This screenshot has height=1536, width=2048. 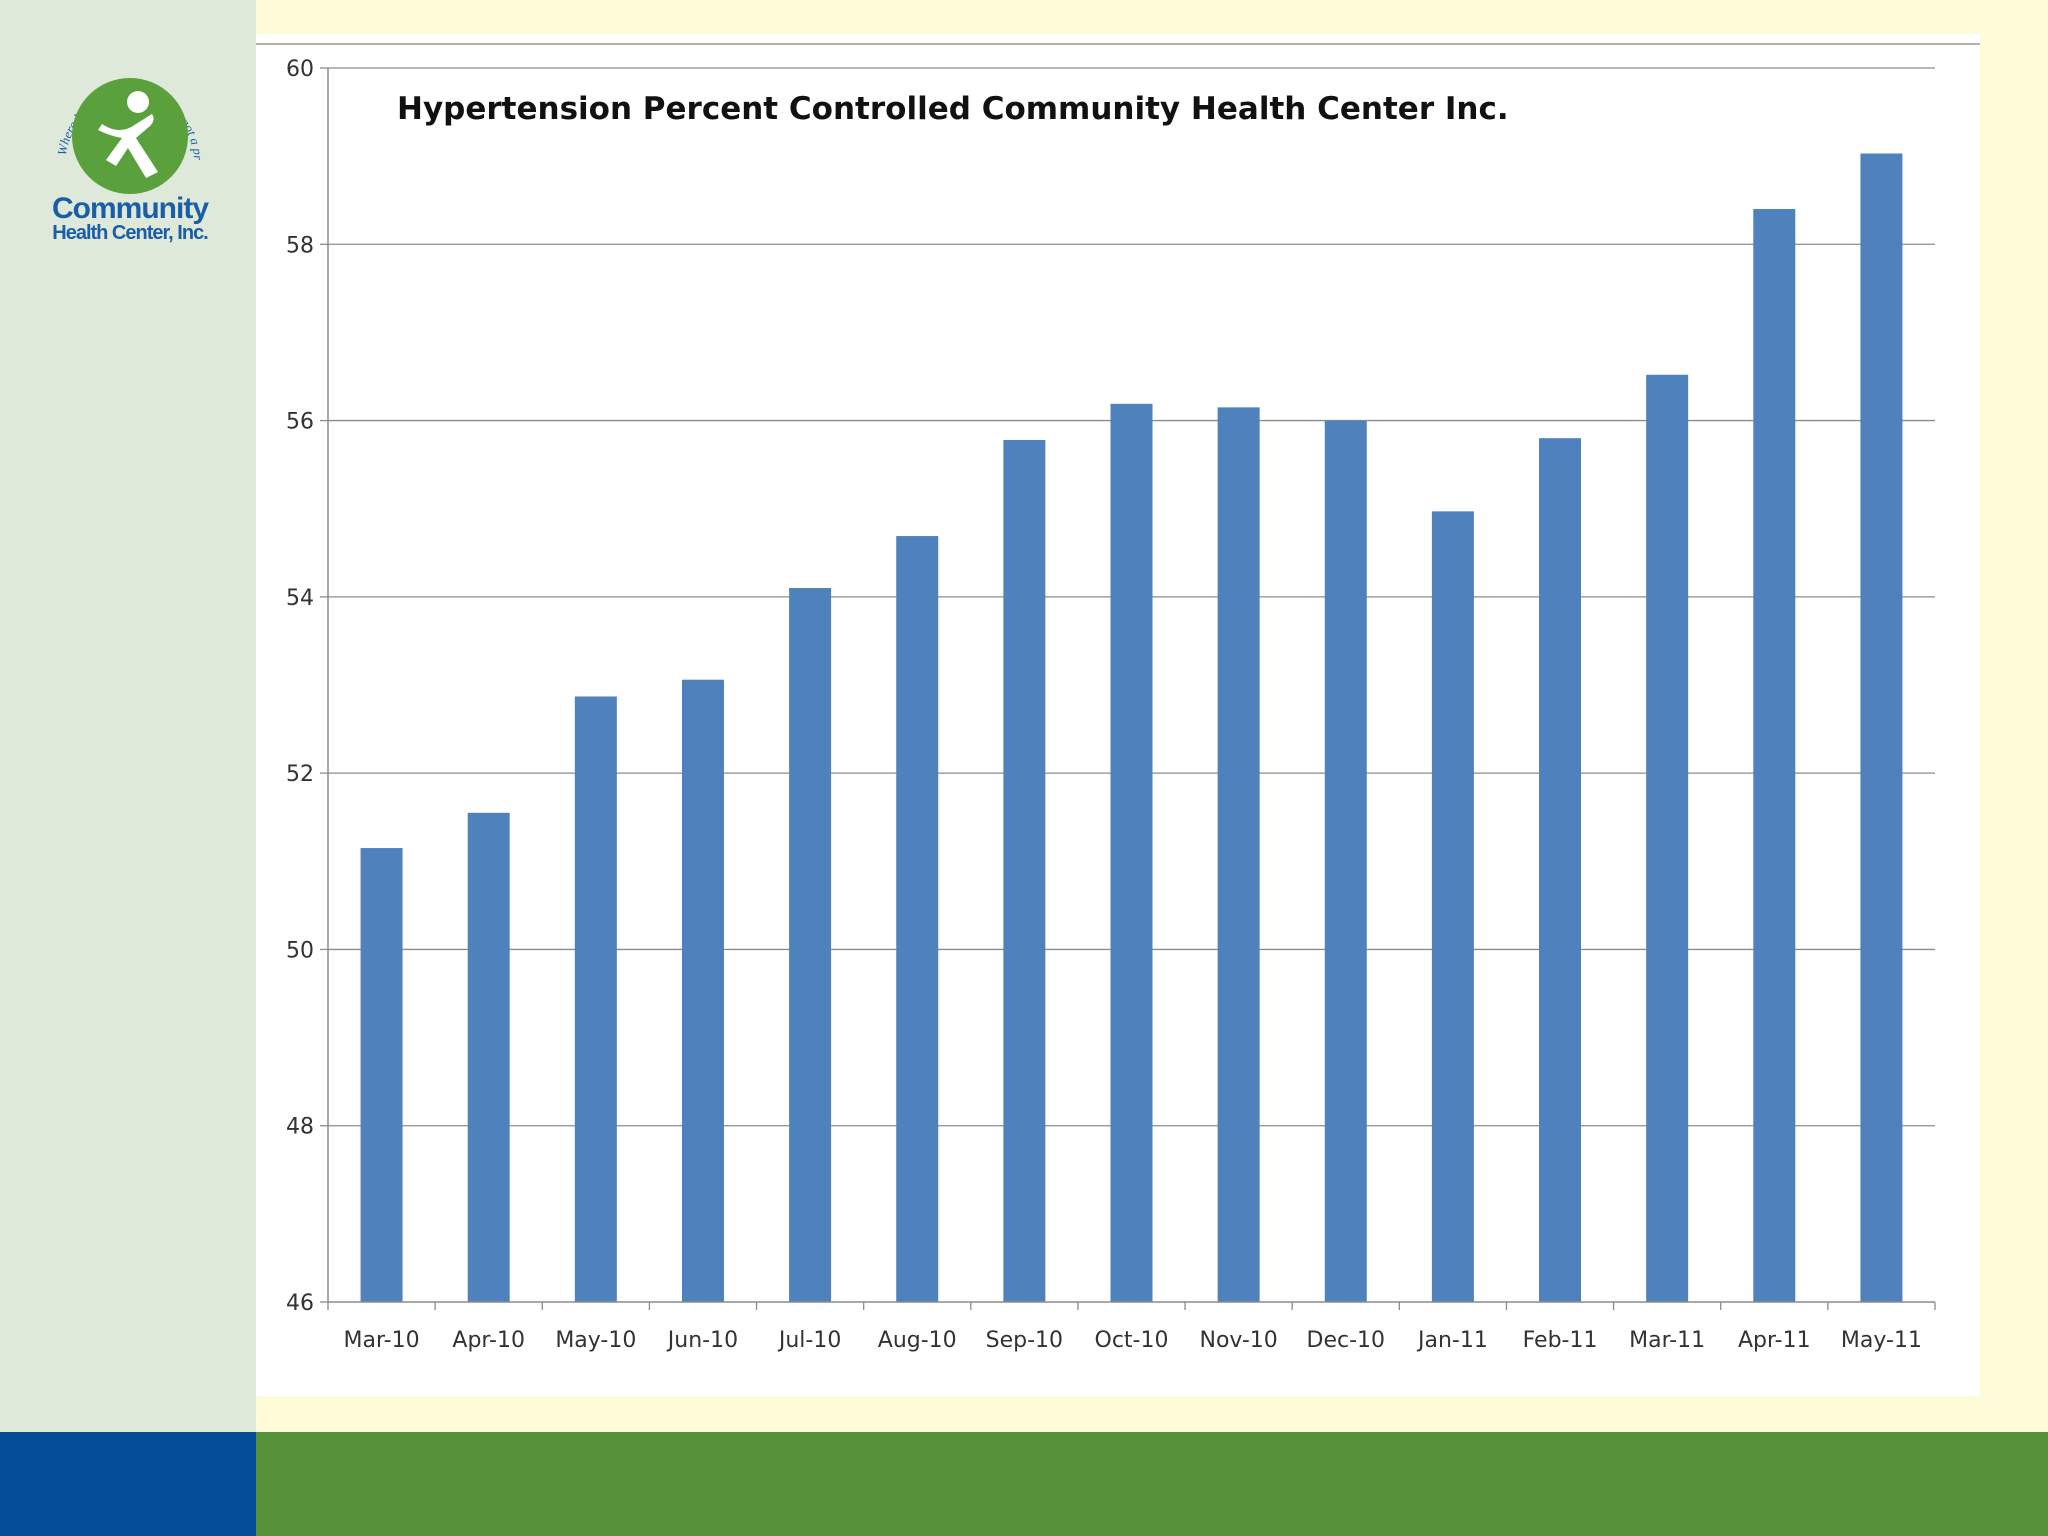 What do you see at coordinates (300, 598) in the screenshot?
I see `y-tick-label: 54` at bounding box center [300, 598].